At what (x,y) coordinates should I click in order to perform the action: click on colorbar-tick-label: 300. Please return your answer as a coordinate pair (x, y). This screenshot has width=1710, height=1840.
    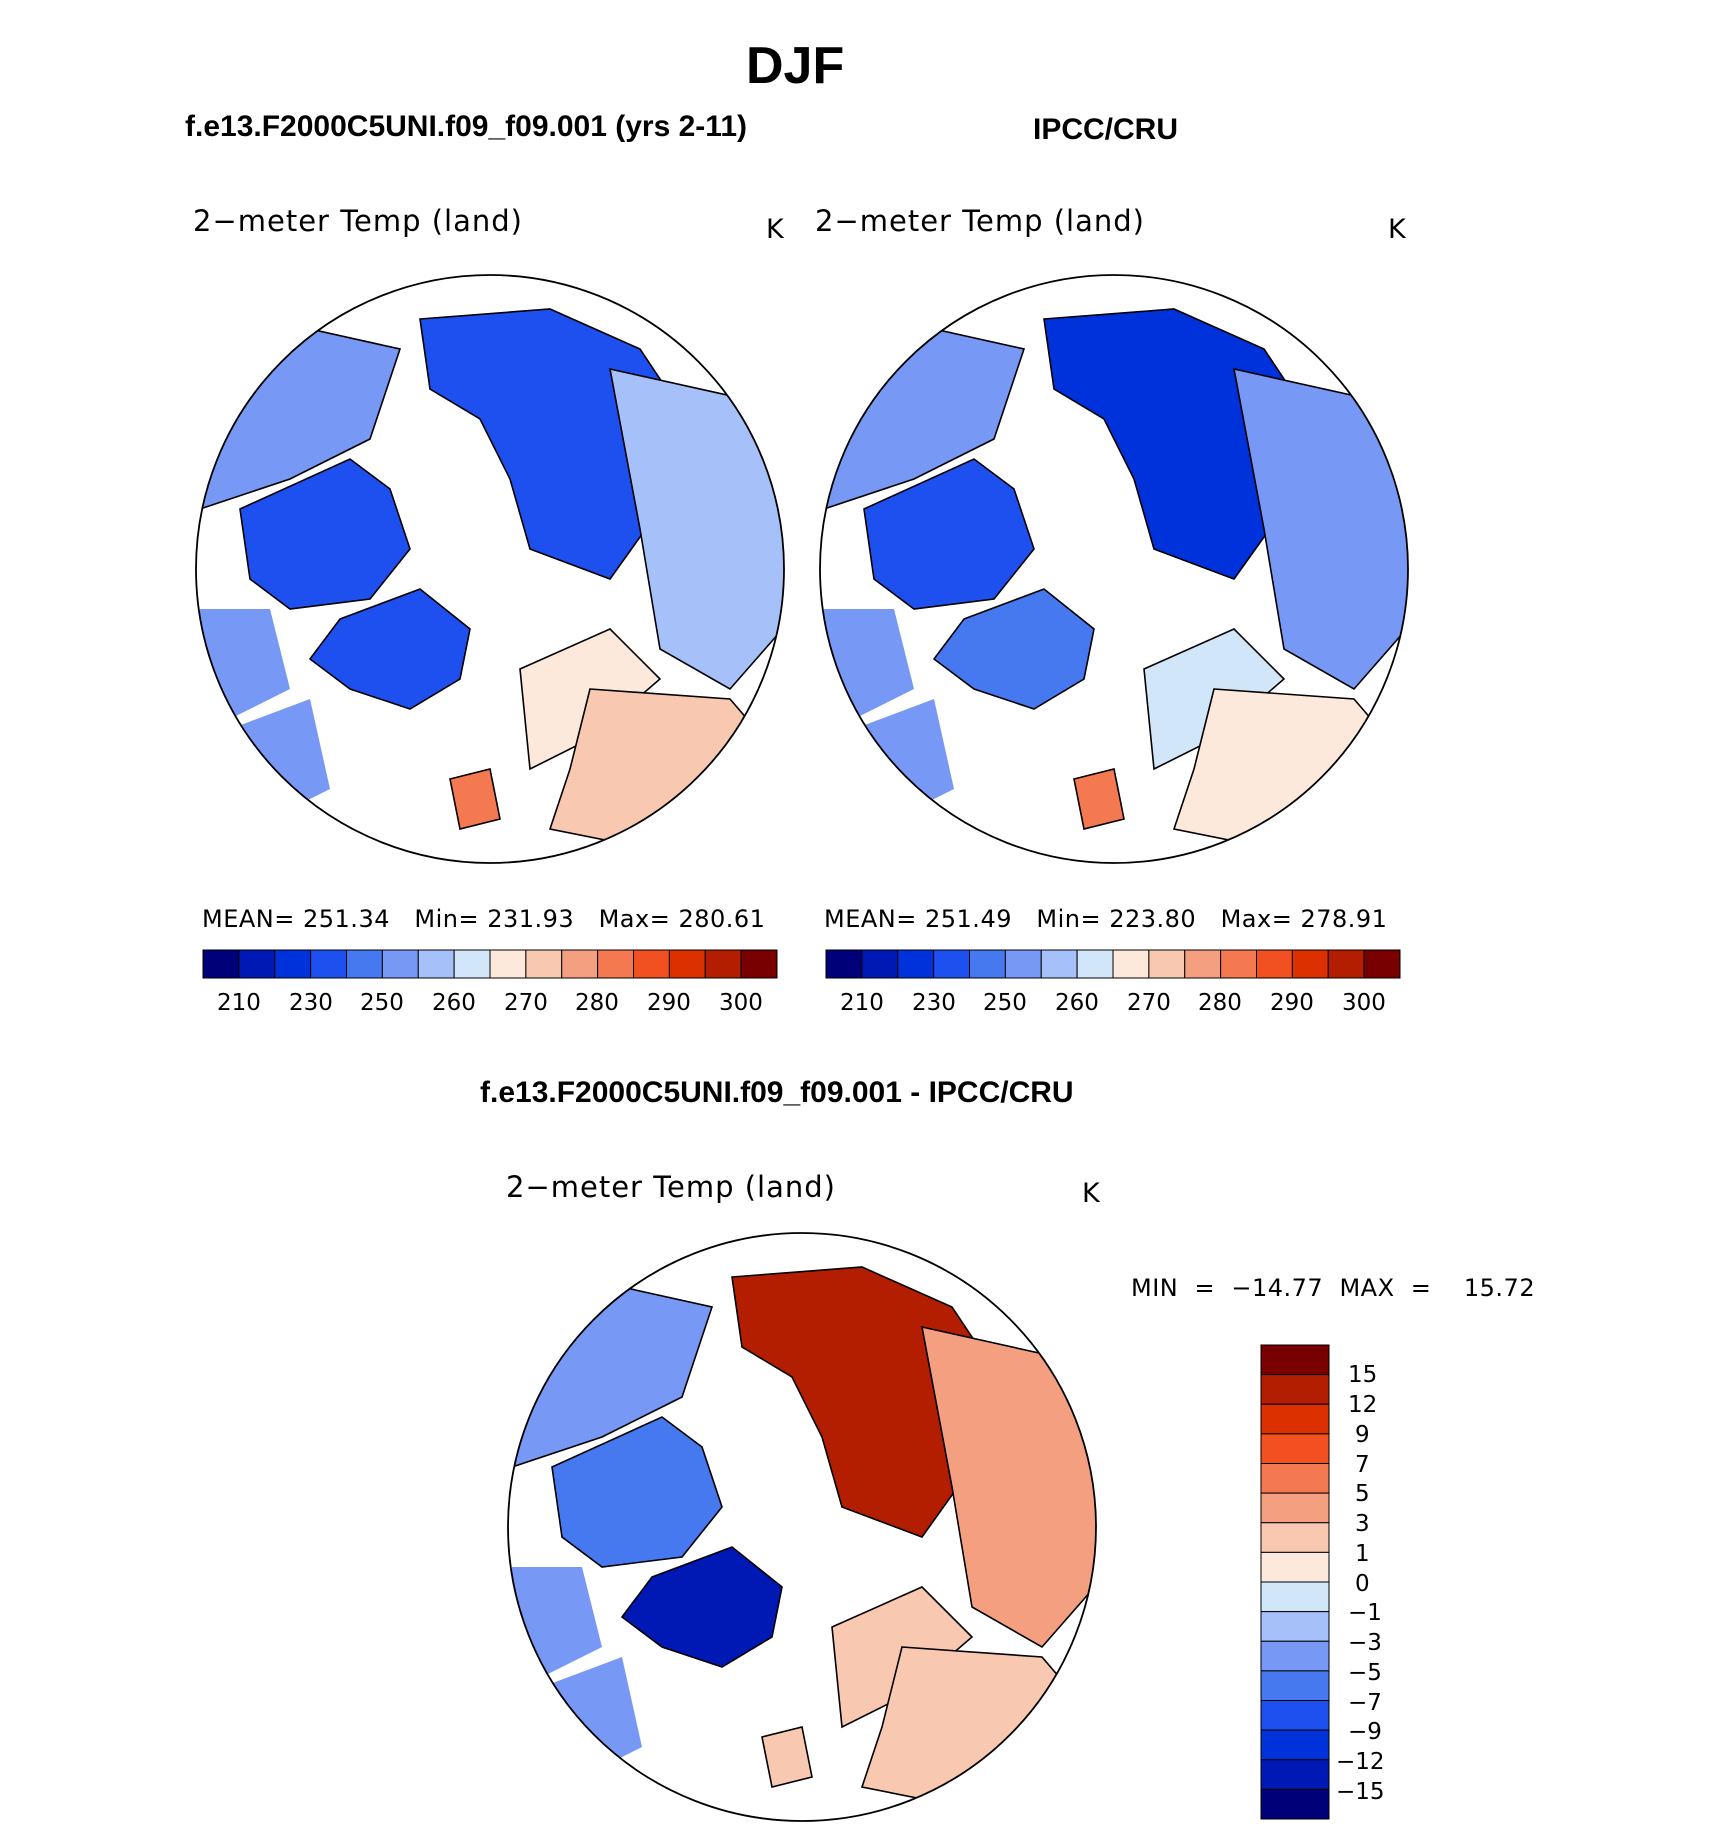
    Looking at the image, I should click on (741, 1003).